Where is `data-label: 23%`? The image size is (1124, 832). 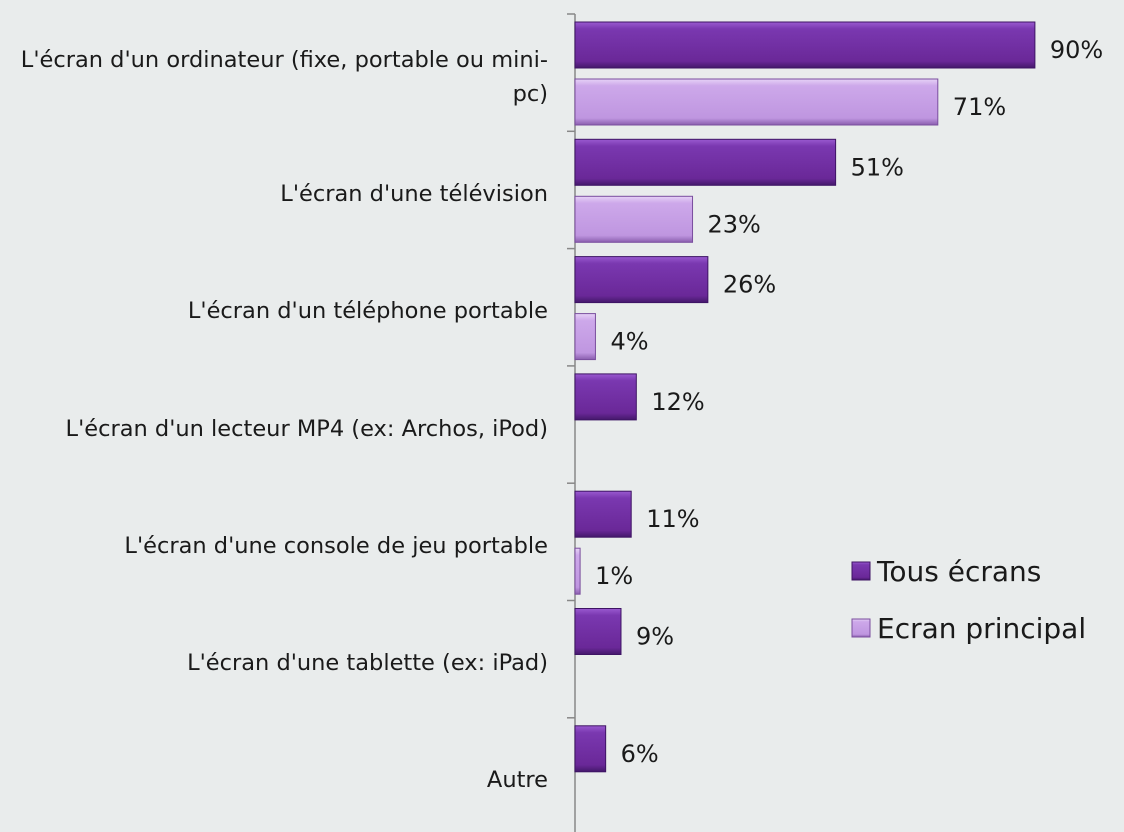 data-label: 23% is located at coordinates (734, 224).